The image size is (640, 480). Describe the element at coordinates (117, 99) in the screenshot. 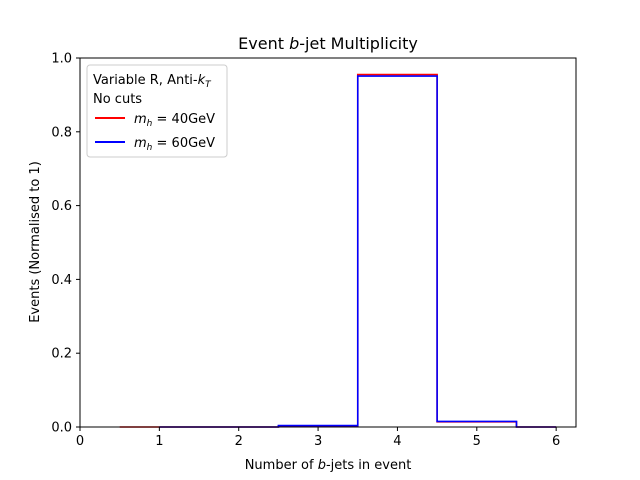

I see `legend-header-line2: No cuts` at that location.